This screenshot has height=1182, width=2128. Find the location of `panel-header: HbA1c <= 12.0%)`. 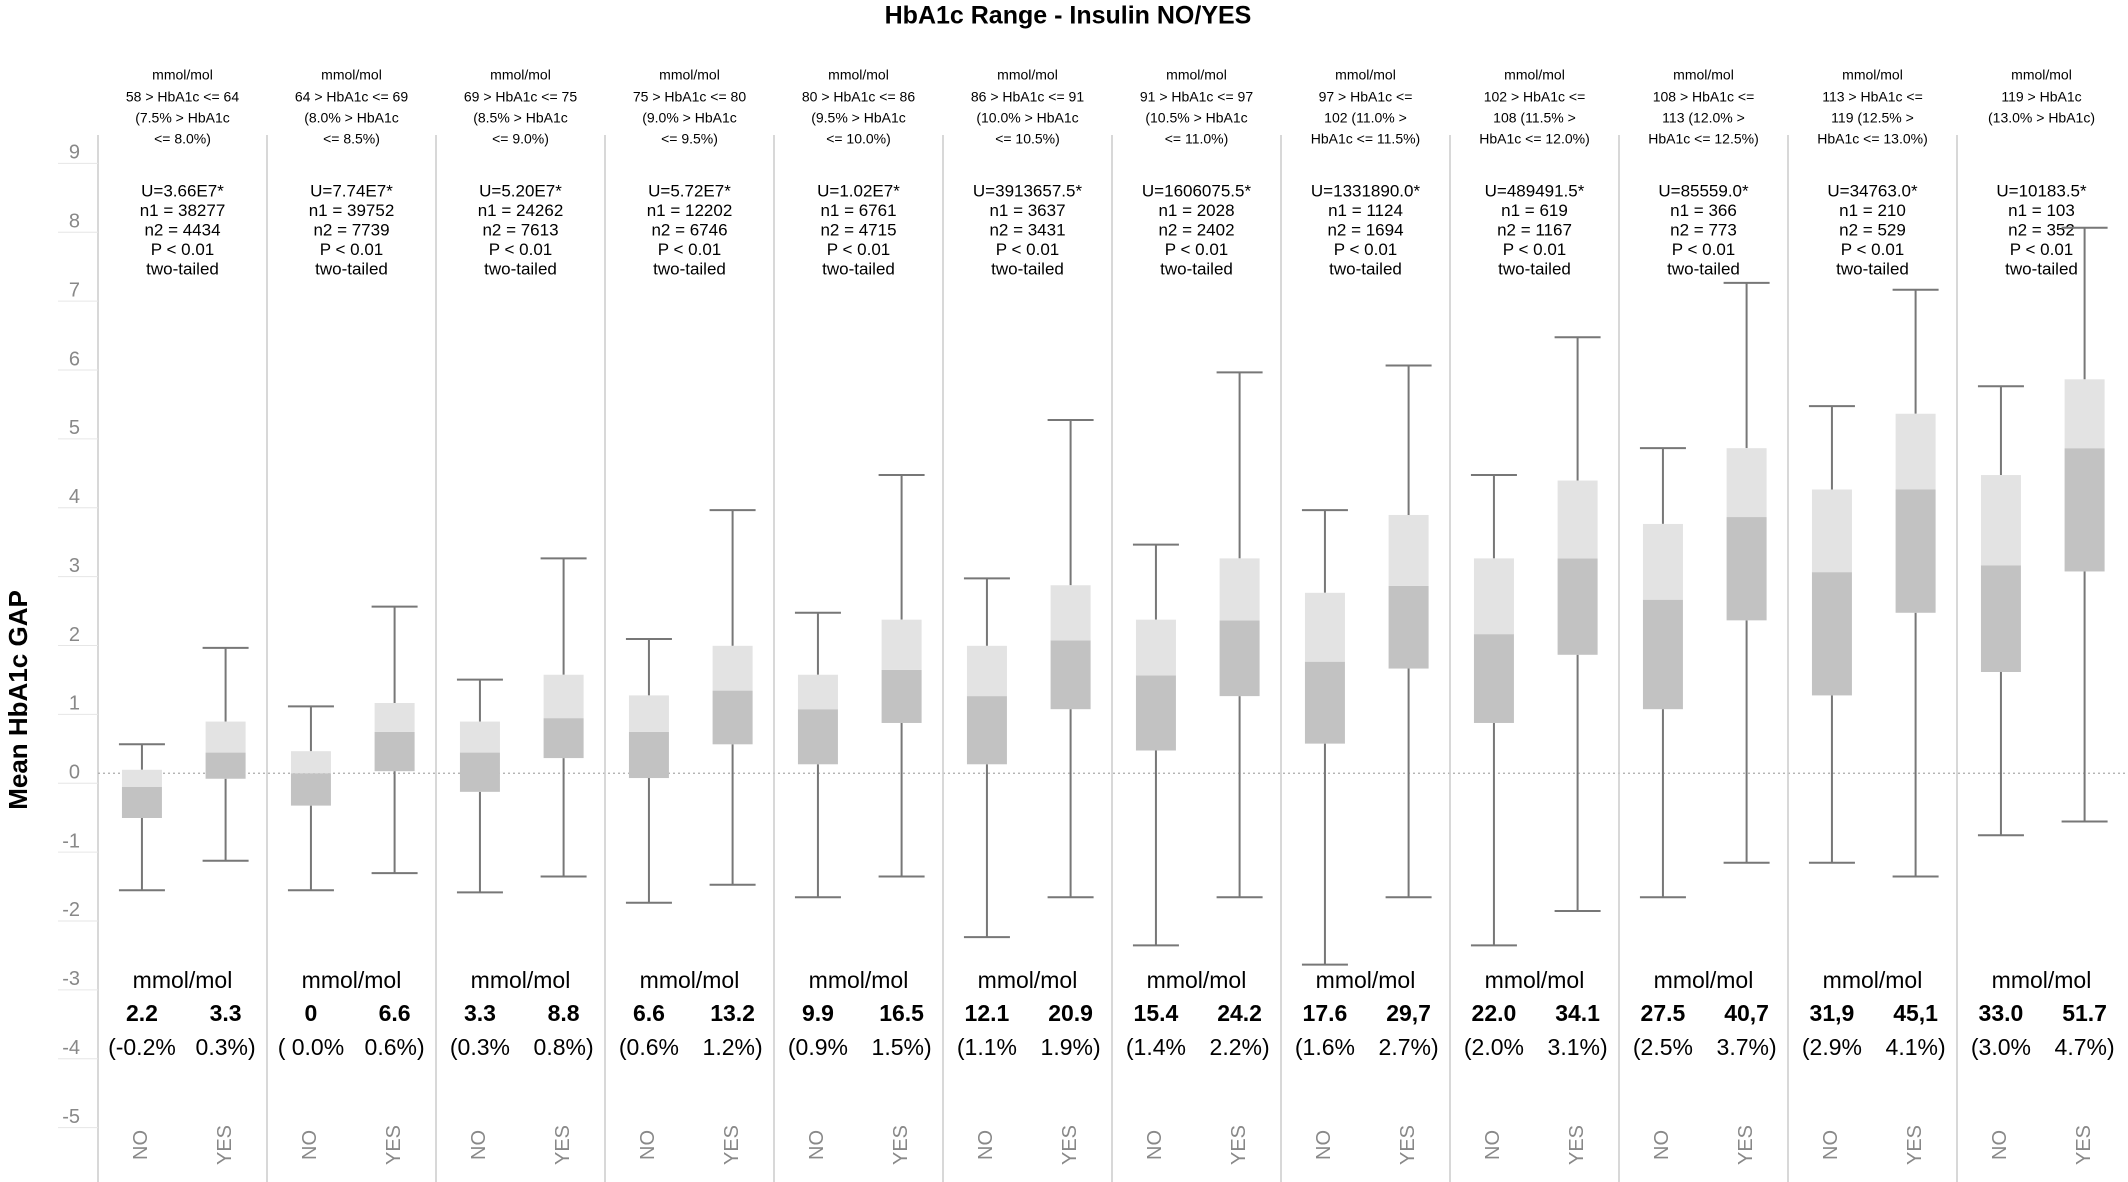

panel-header: HbA1c <= 12.0%) is located at coordinates (1534, 139).